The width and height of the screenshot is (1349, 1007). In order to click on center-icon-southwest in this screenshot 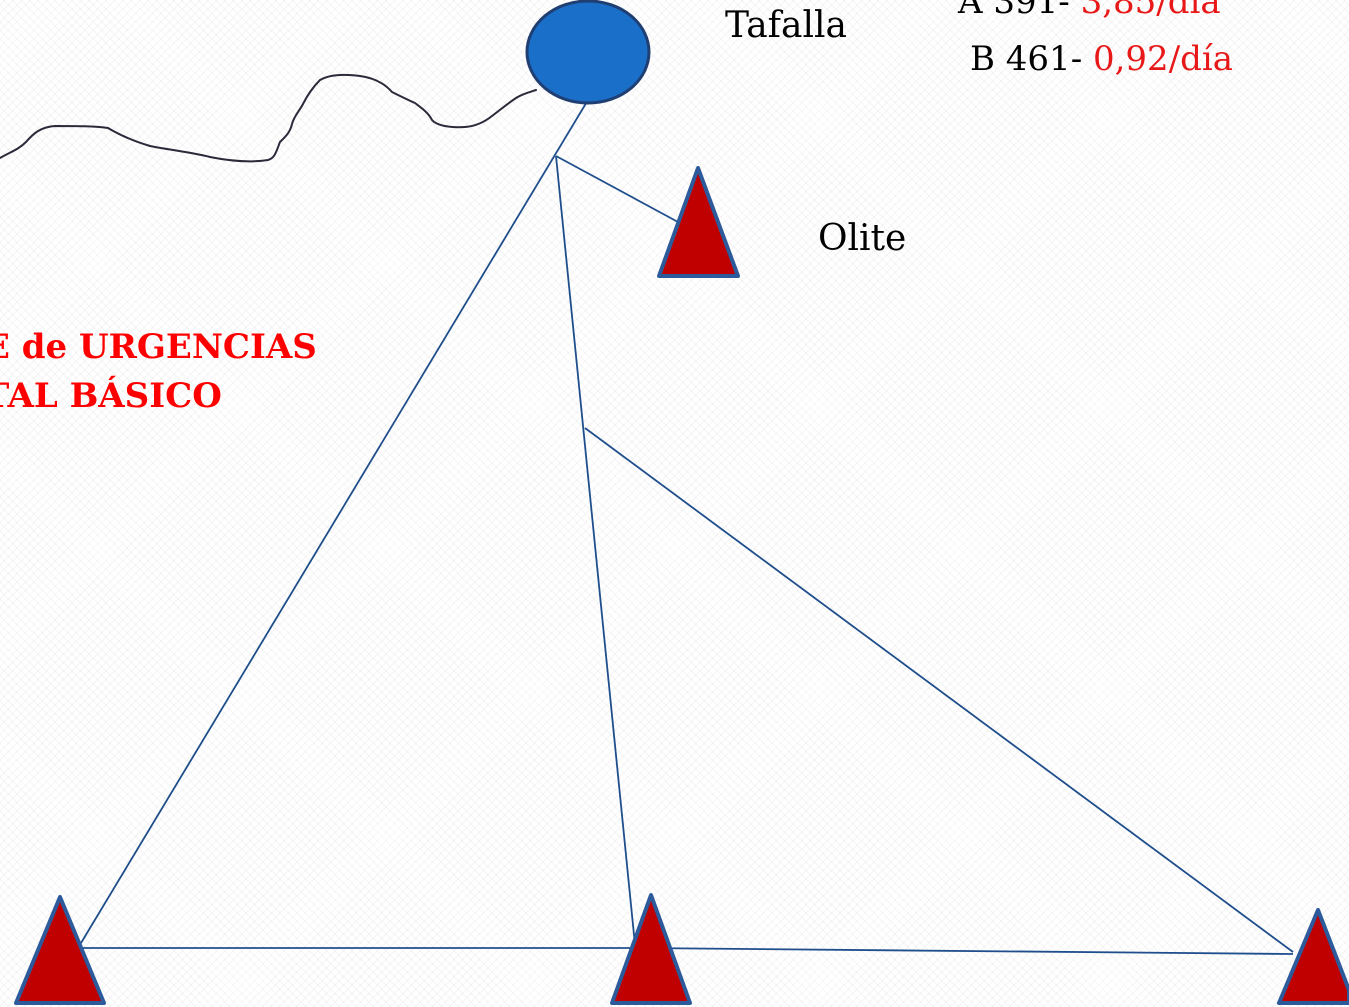, I will do `click(60, 950)`.